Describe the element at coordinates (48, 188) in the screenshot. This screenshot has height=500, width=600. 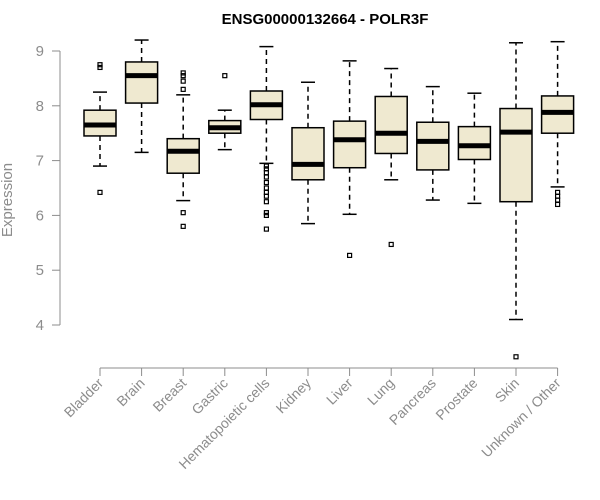
I see `y-axis: 4 5 6 7 8 9` at that location.